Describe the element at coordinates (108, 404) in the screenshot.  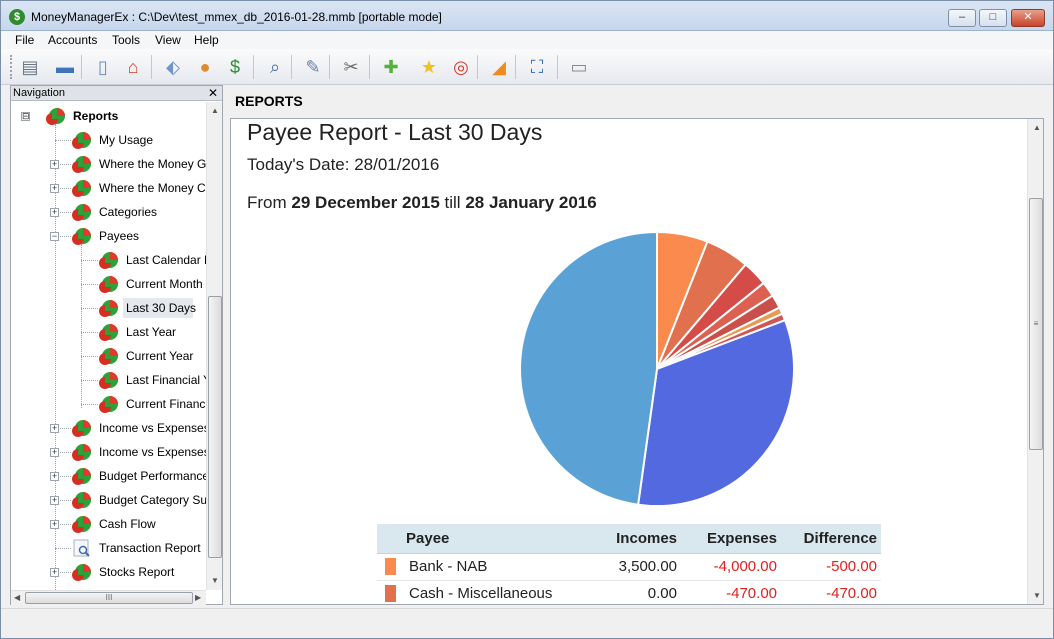
I see `tree-item: Current Financ` at that location.